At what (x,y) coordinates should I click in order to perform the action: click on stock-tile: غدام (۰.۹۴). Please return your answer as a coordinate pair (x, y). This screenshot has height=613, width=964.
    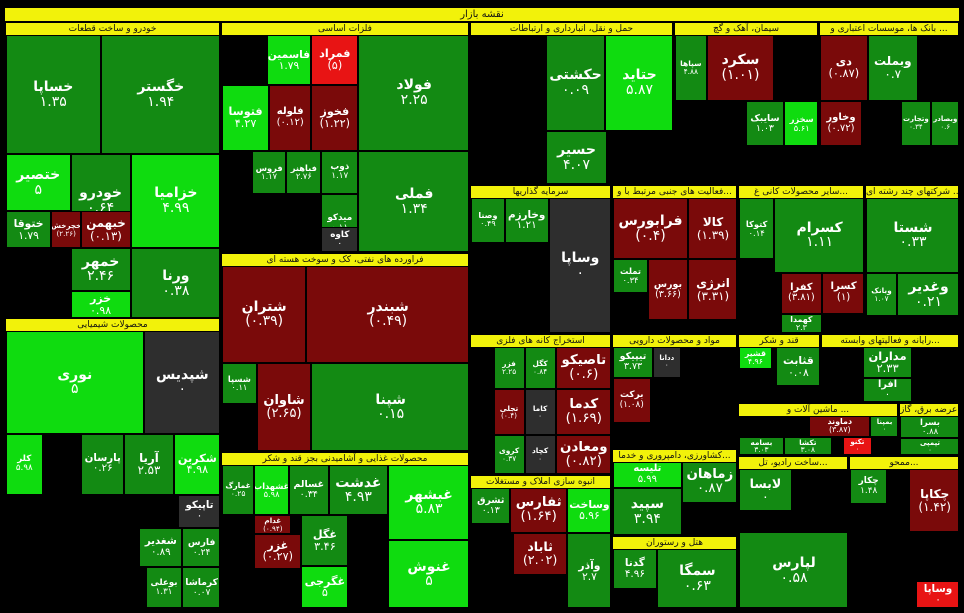
    Looking at the image, I should click on (273, 525).